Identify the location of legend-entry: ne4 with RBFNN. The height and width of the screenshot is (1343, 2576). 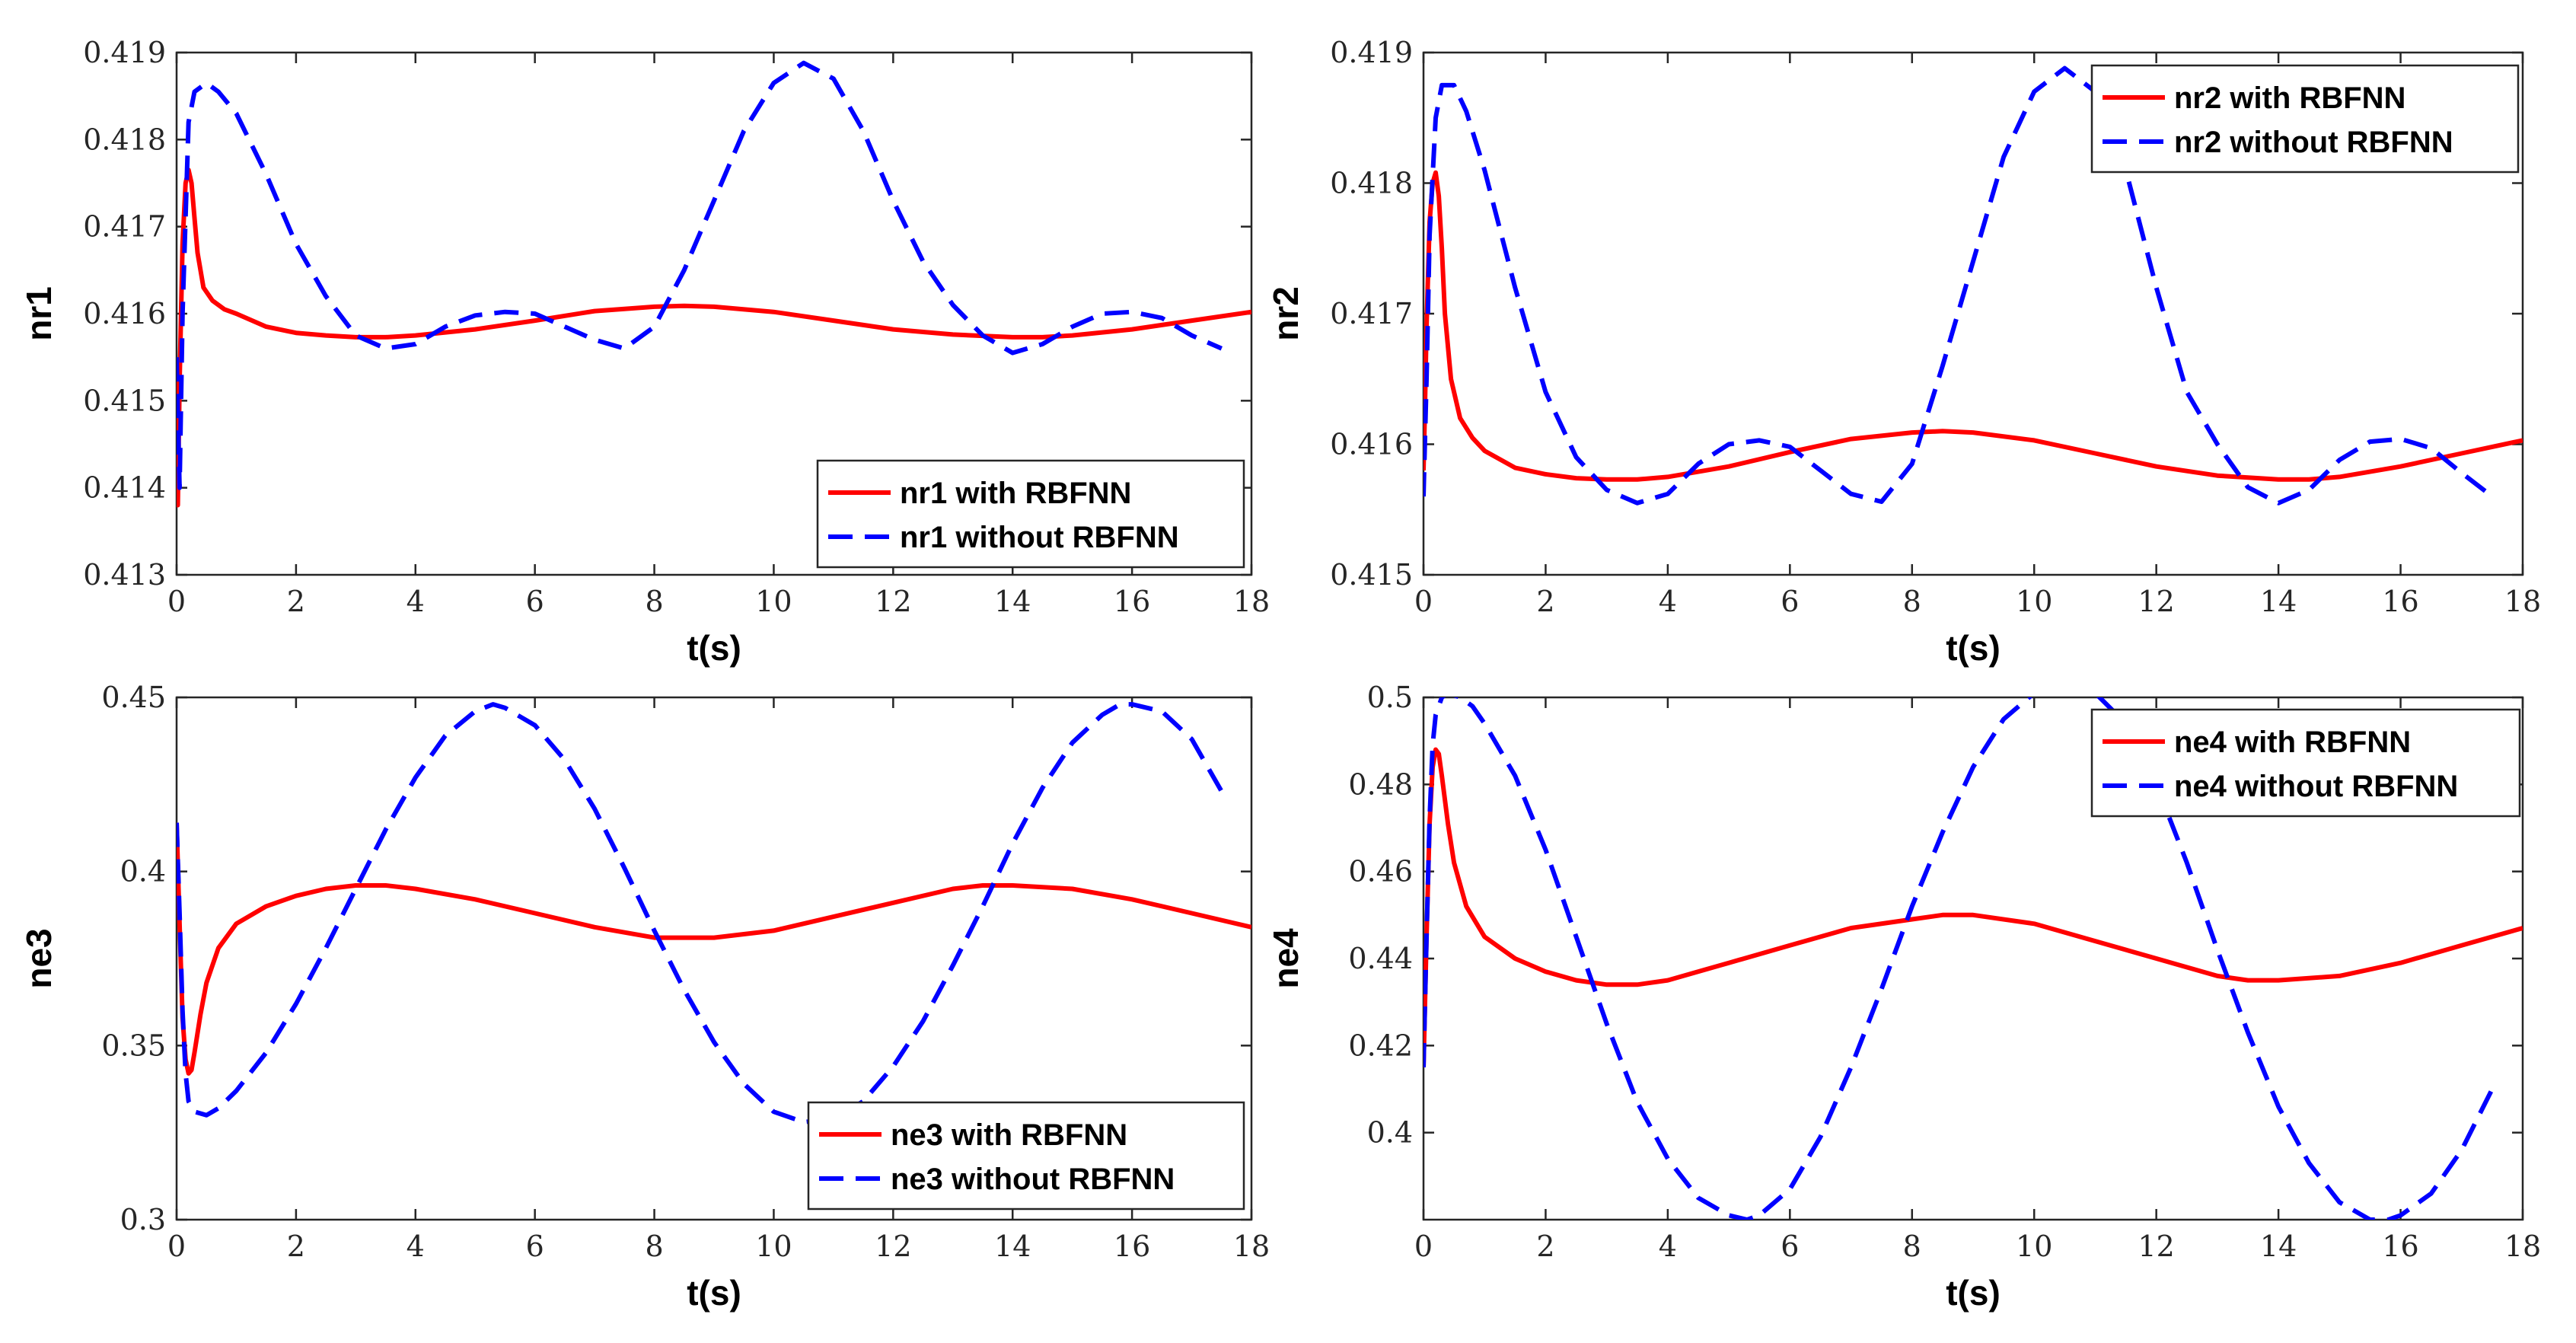
(2292, 742).